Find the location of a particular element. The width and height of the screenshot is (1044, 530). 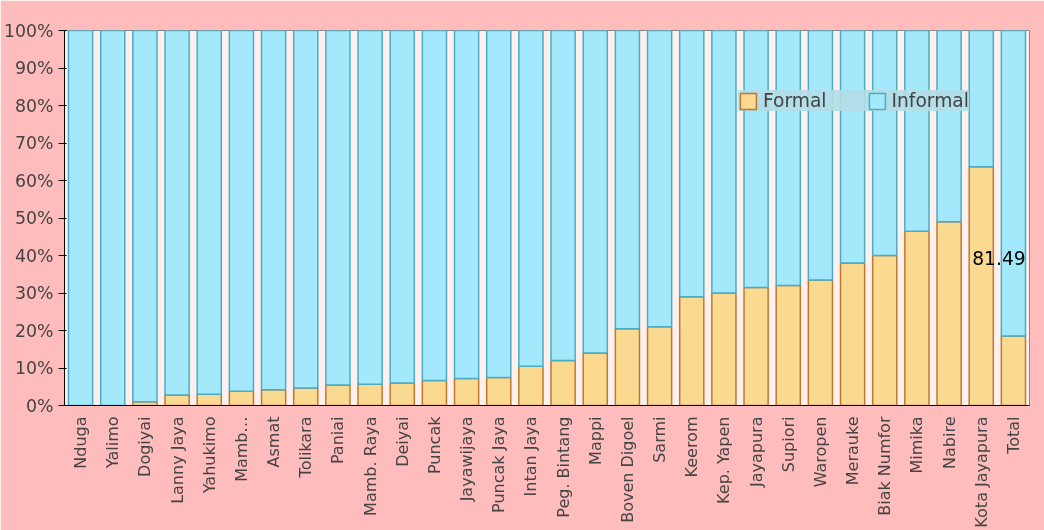

y-tick-label: 70% is located at coordinates (34, 143).